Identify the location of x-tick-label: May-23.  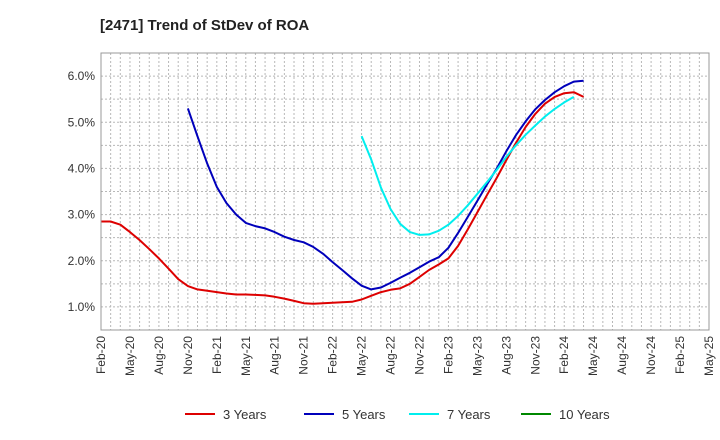
(477, 356).